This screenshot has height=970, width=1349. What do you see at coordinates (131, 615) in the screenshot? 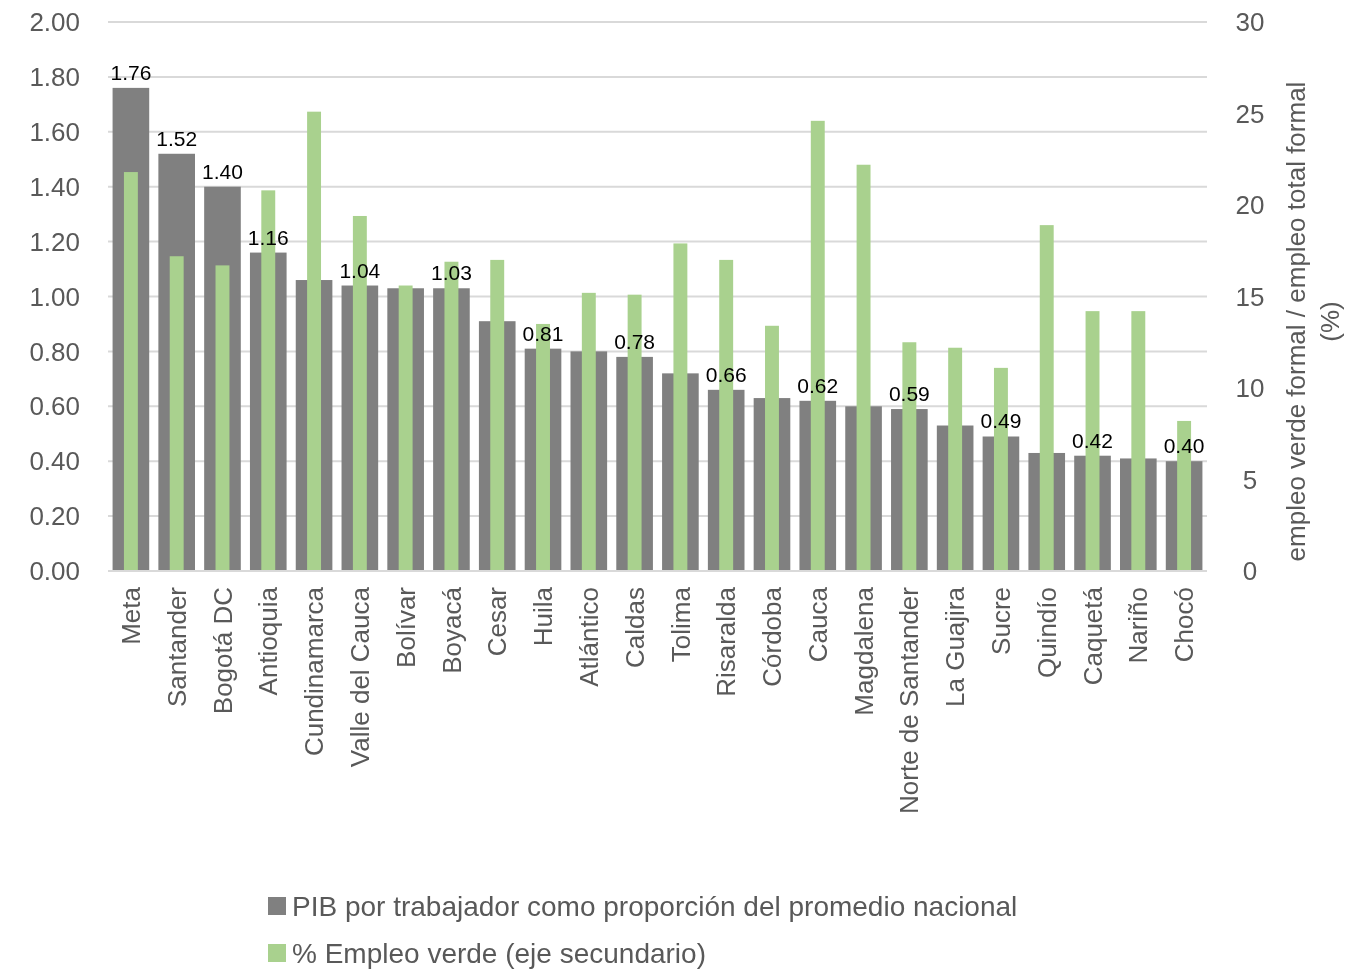
I see `x-tick-label: Meta` at bounding box center [131, 615].